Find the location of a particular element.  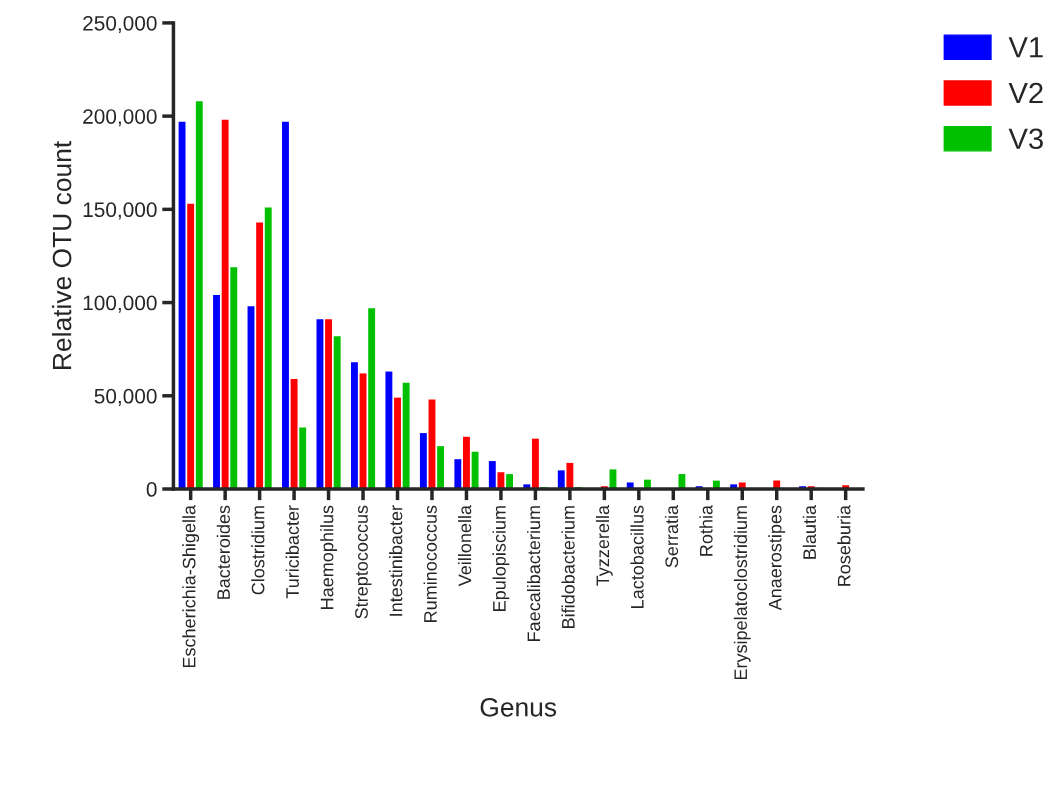

x-tick-label: Intestinibacter is located at coordinates (396, 560).